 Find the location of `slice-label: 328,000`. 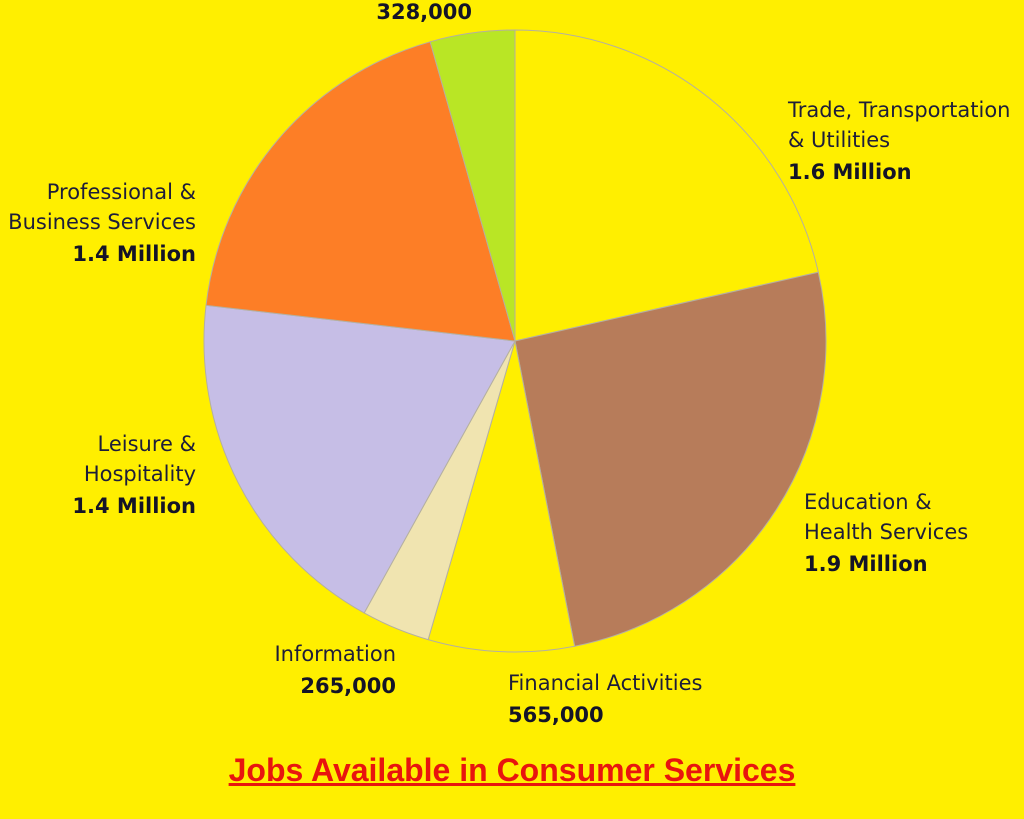

slice-label: 328,000 is located at coordinates (424, 12).